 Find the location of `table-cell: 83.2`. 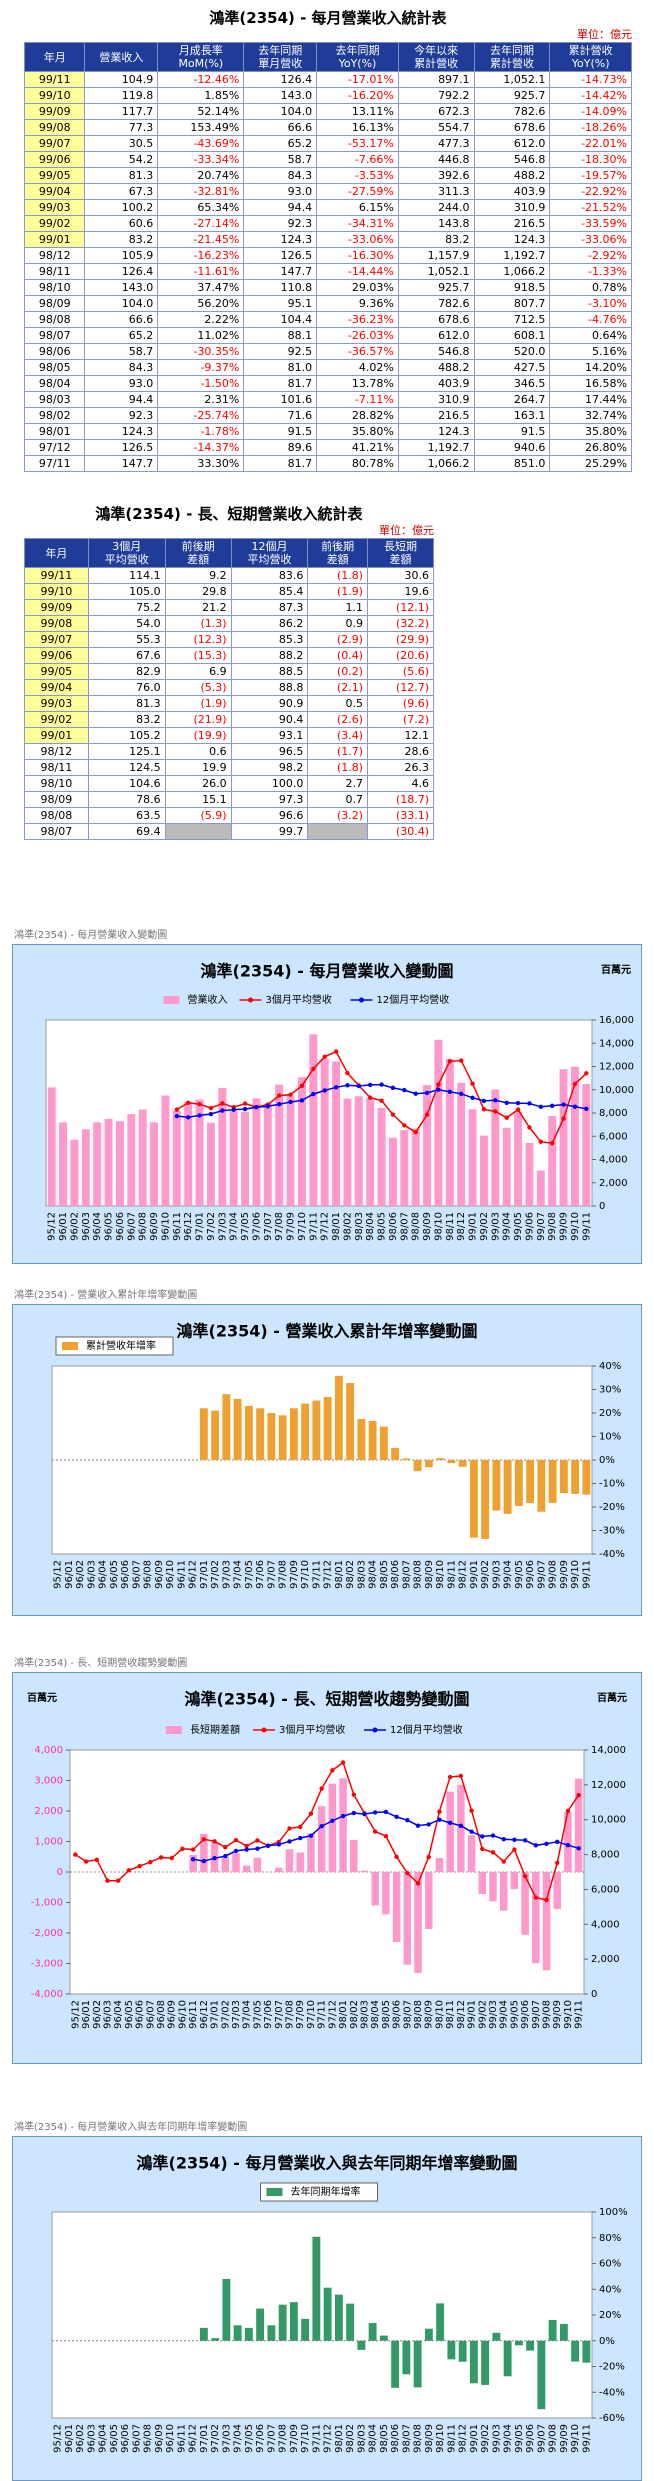

table-cell: 83.2 is located at coordinates (126, 719).